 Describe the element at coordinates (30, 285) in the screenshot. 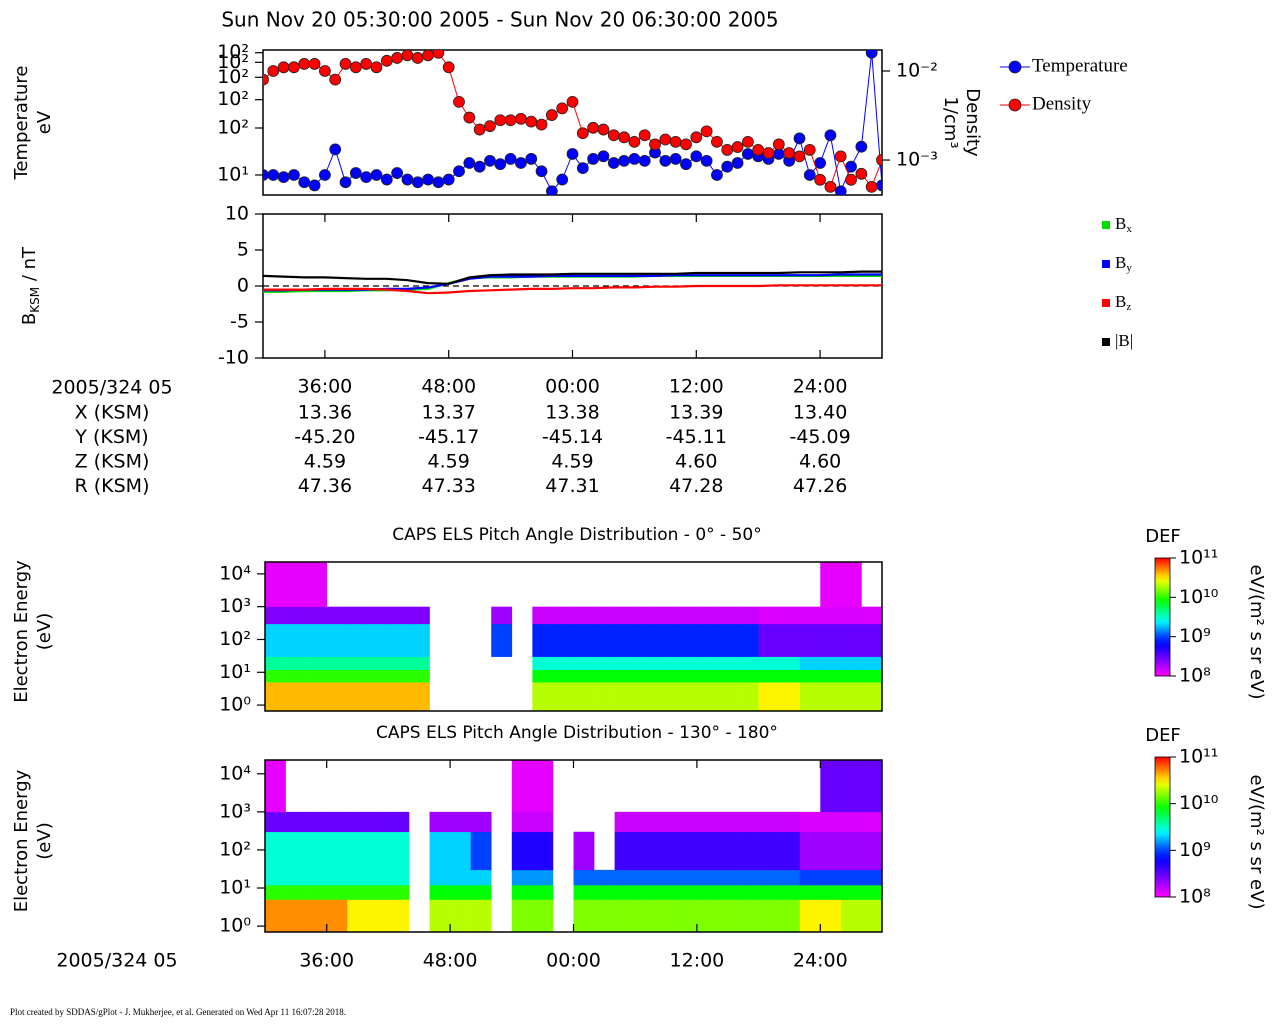

I see `y-axis-label: BKSM / nT` at that location.